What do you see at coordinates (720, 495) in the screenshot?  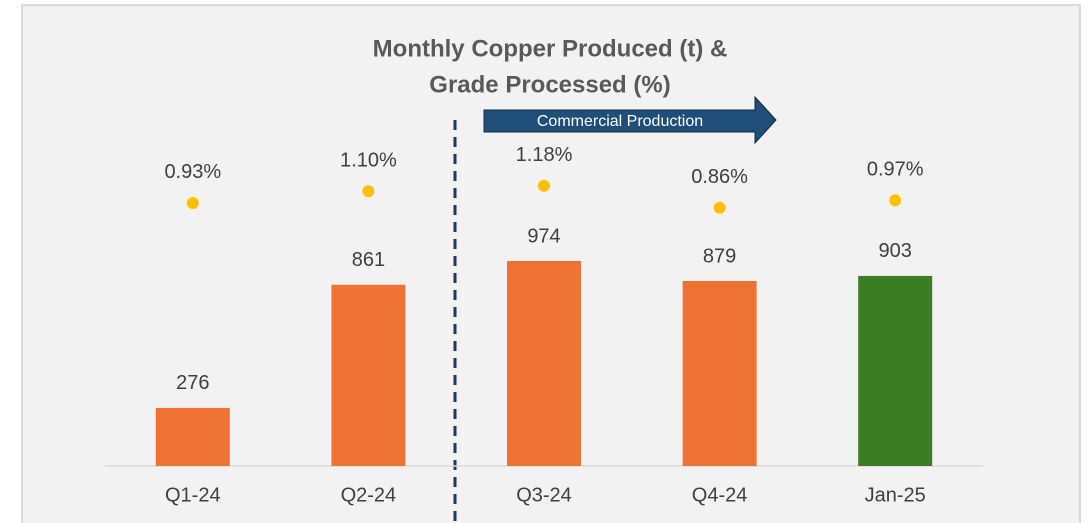 I see `x-tick-label: Q4-24` at bounding box center [720, 495].